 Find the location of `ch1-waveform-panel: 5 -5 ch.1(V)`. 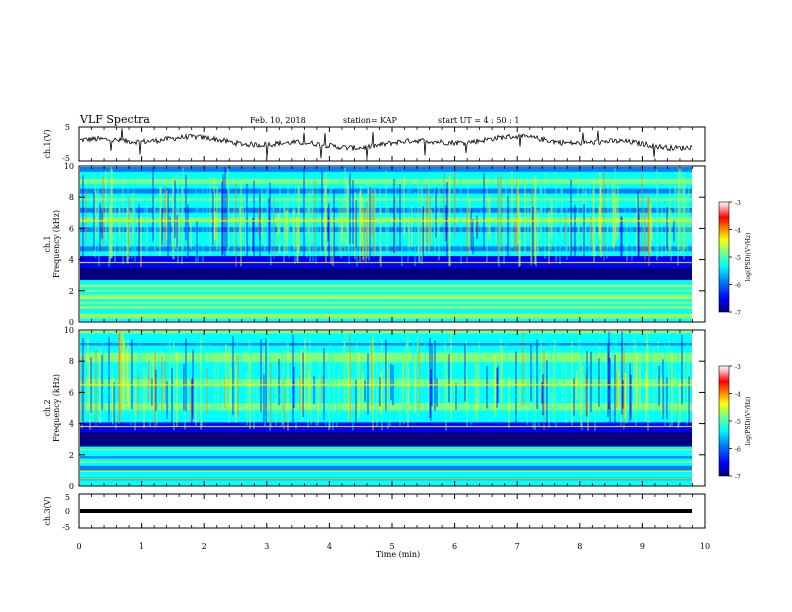

ch1-waveform-panel: 5 -5 ch.1(V) is located at coordinates (374, 143).